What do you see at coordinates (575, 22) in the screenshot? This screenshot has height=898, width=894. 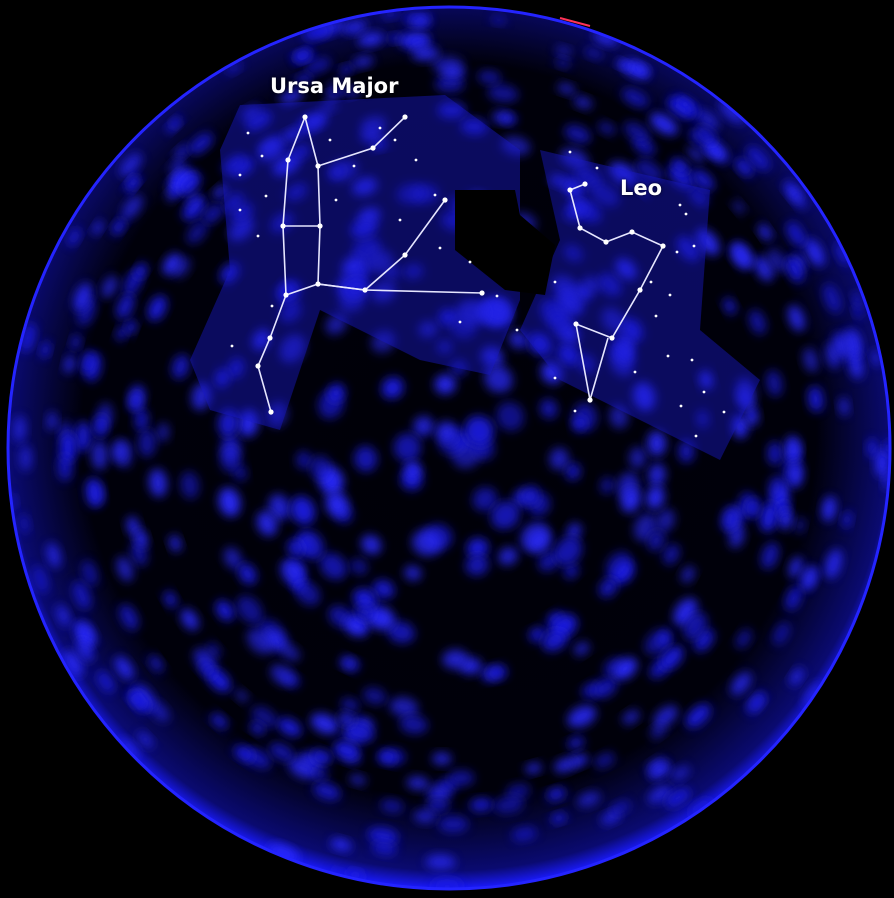 I see `rim-highlight` at bounding box center [575, 22].